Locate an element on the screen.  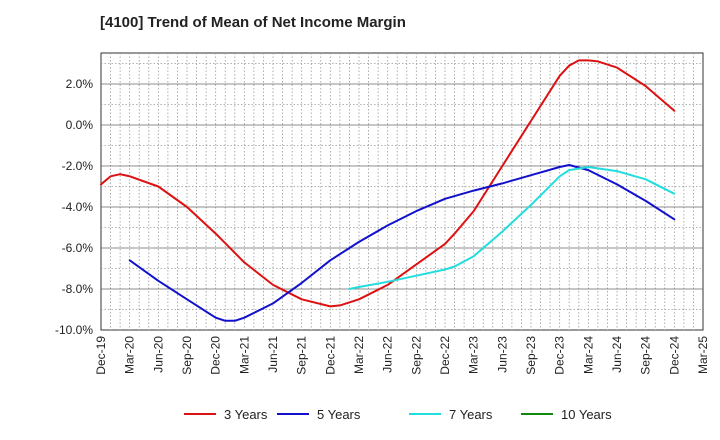
x-tick-label: Dec-24 is located at coordinates (674, 355).